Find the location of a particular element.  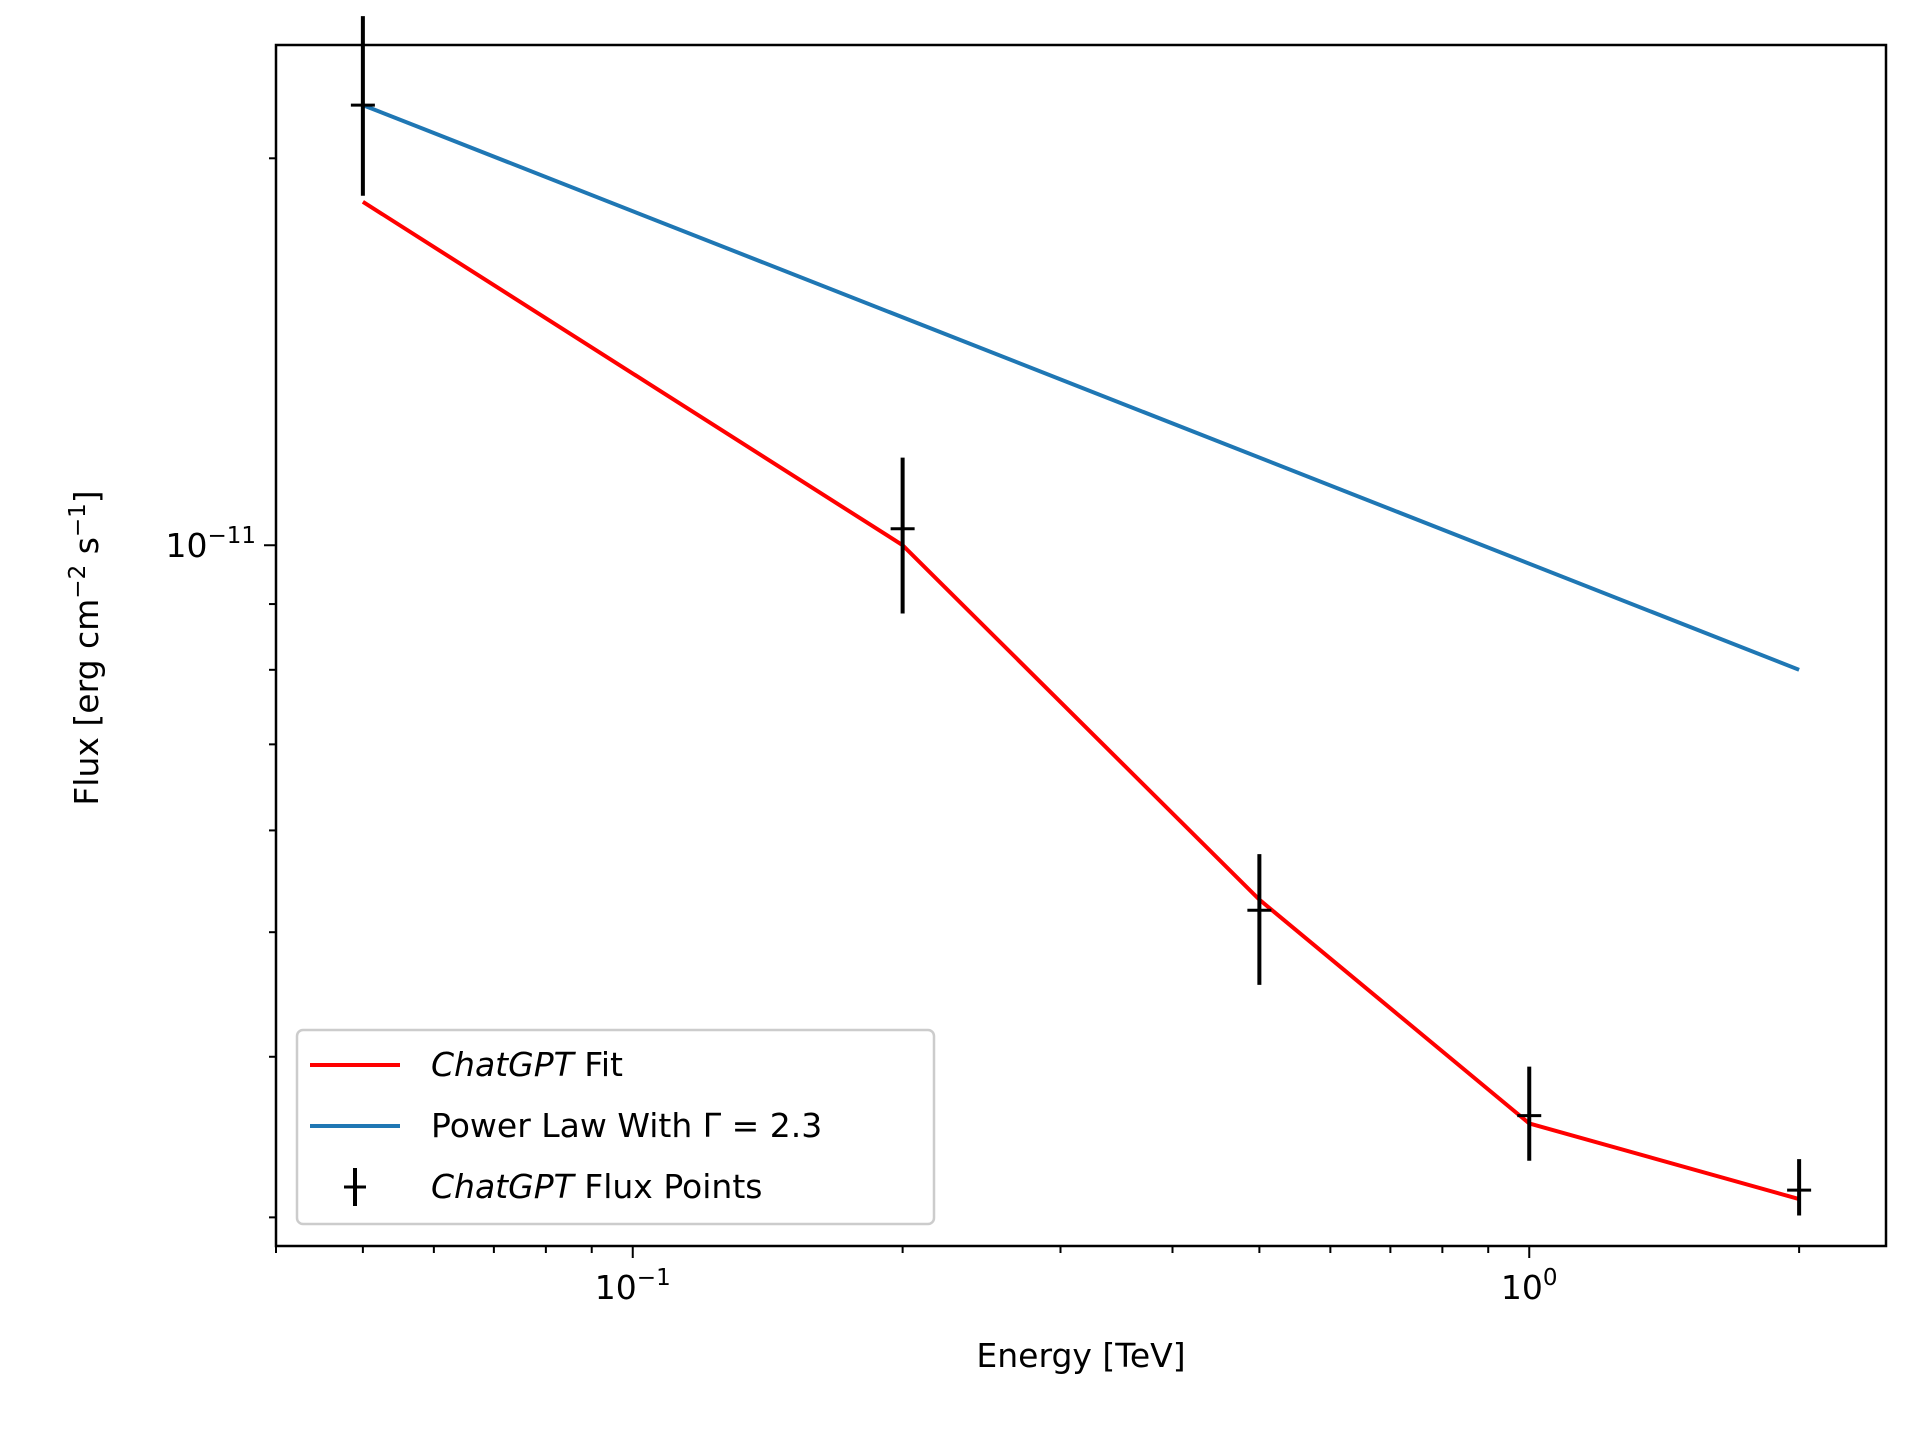

legend-entry: Power Law With Γ = 2.3 is located at coordinates (566, 1125).